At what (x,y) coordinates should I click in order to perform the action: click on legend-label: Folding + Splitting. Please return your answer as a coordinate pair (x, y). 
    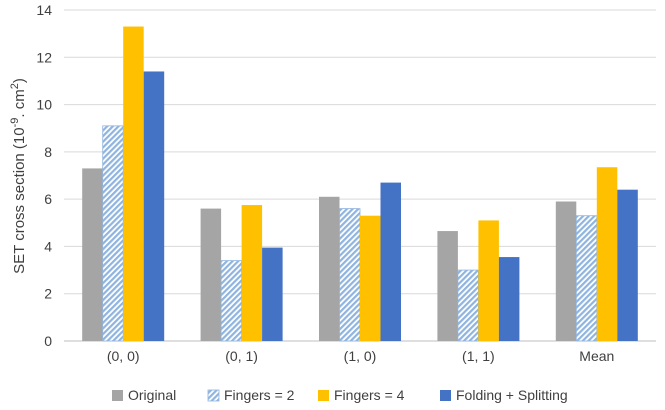
    Looking at the image, I should click on (512, 395).